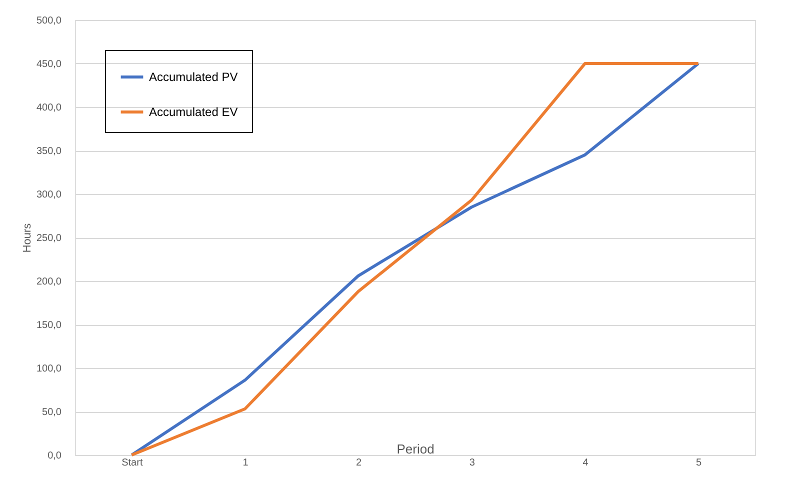 This screenshot has width=800, height=480. Describe the element at coordinates (415, 449) in the screenshot. I see `x-axis-title: Period` at that location.